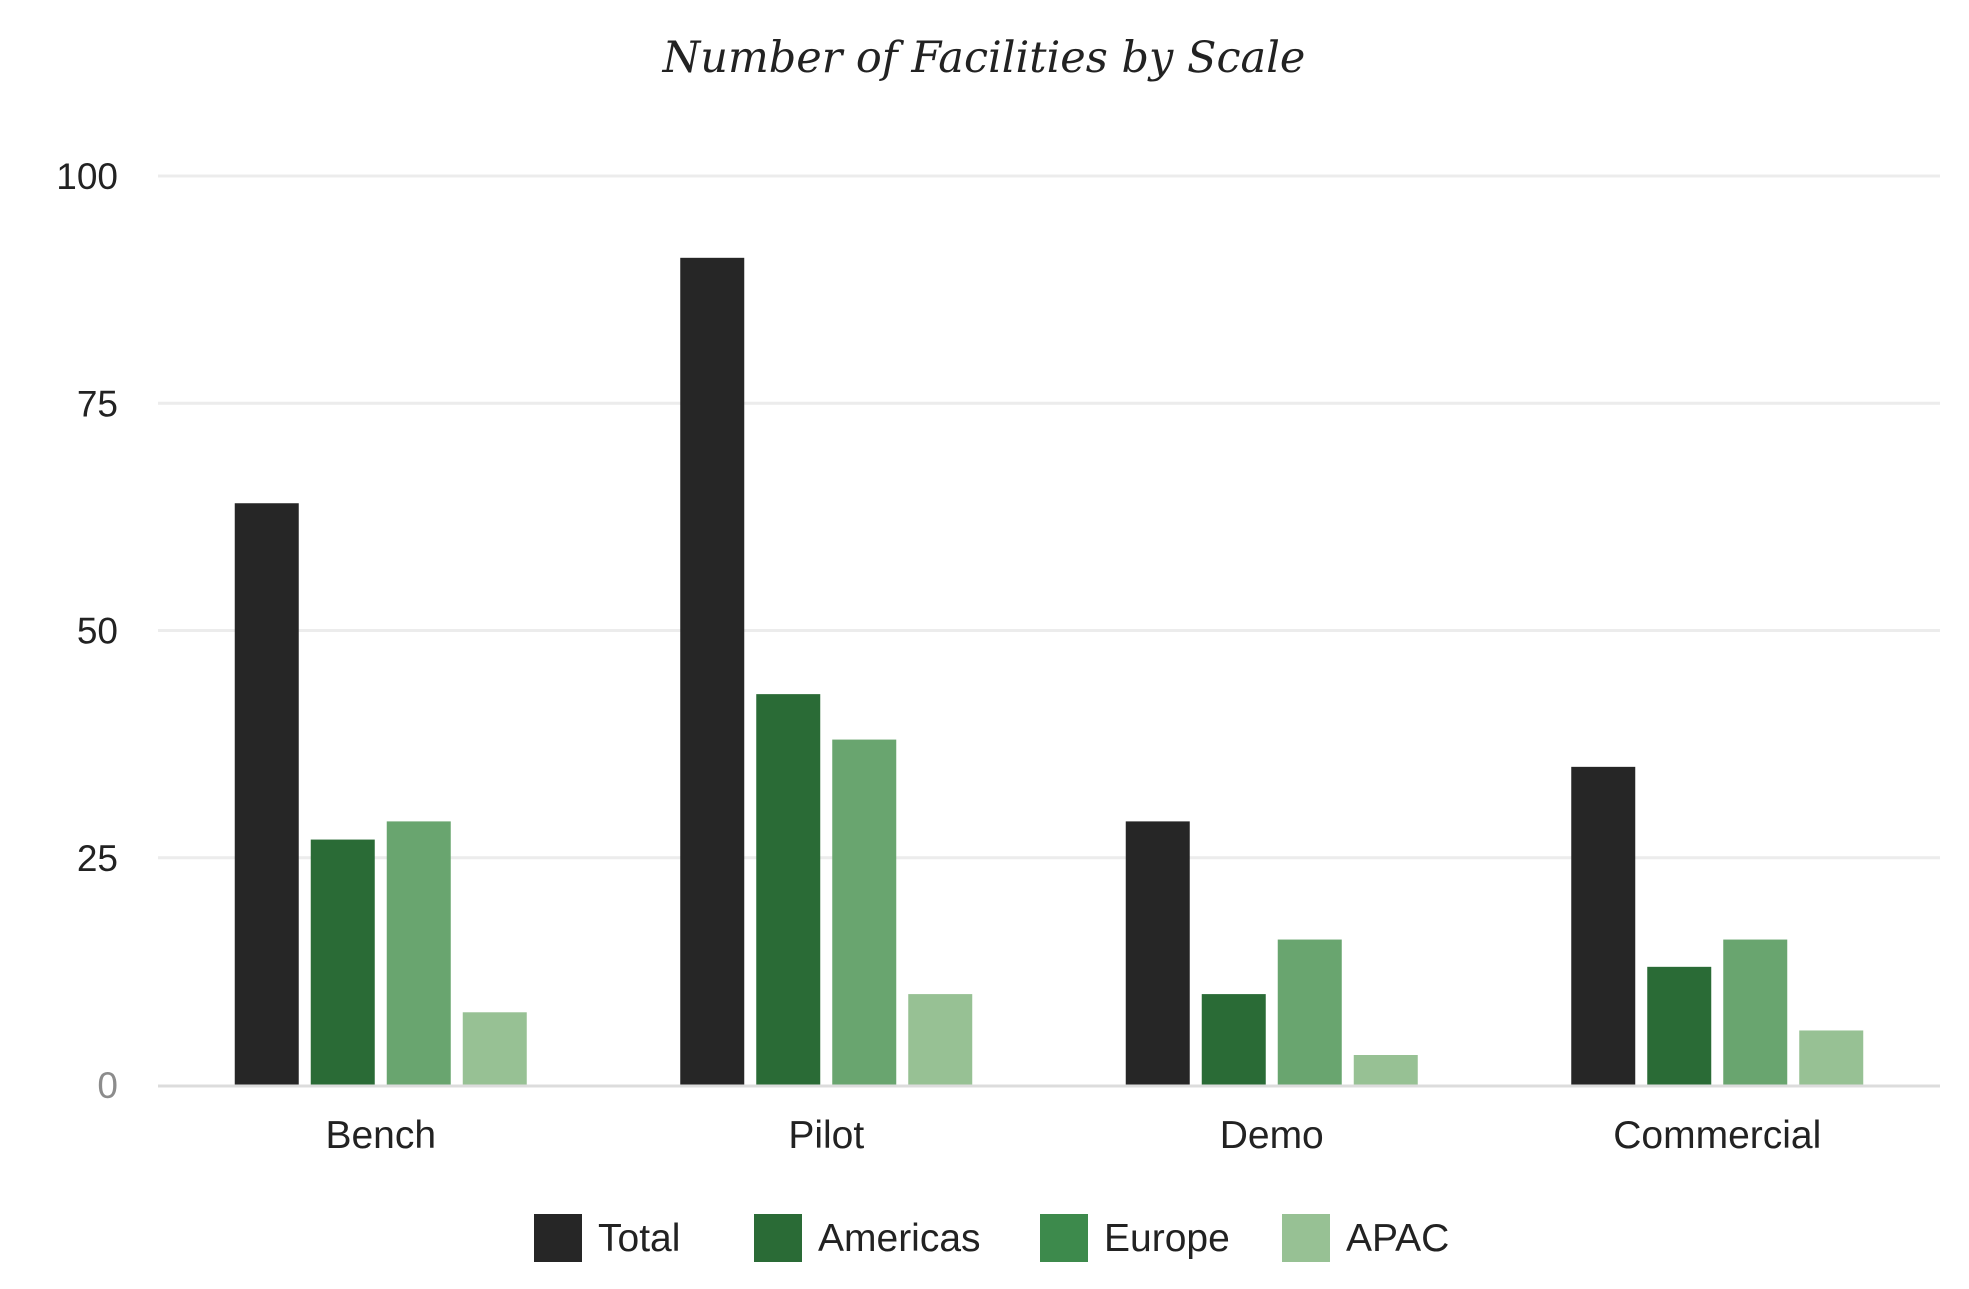 This screenshot has width=1969, height=1289. Describe the element at coordinates (1603, 925) in the screenshot. I see `bar-total-commercial` at that location.